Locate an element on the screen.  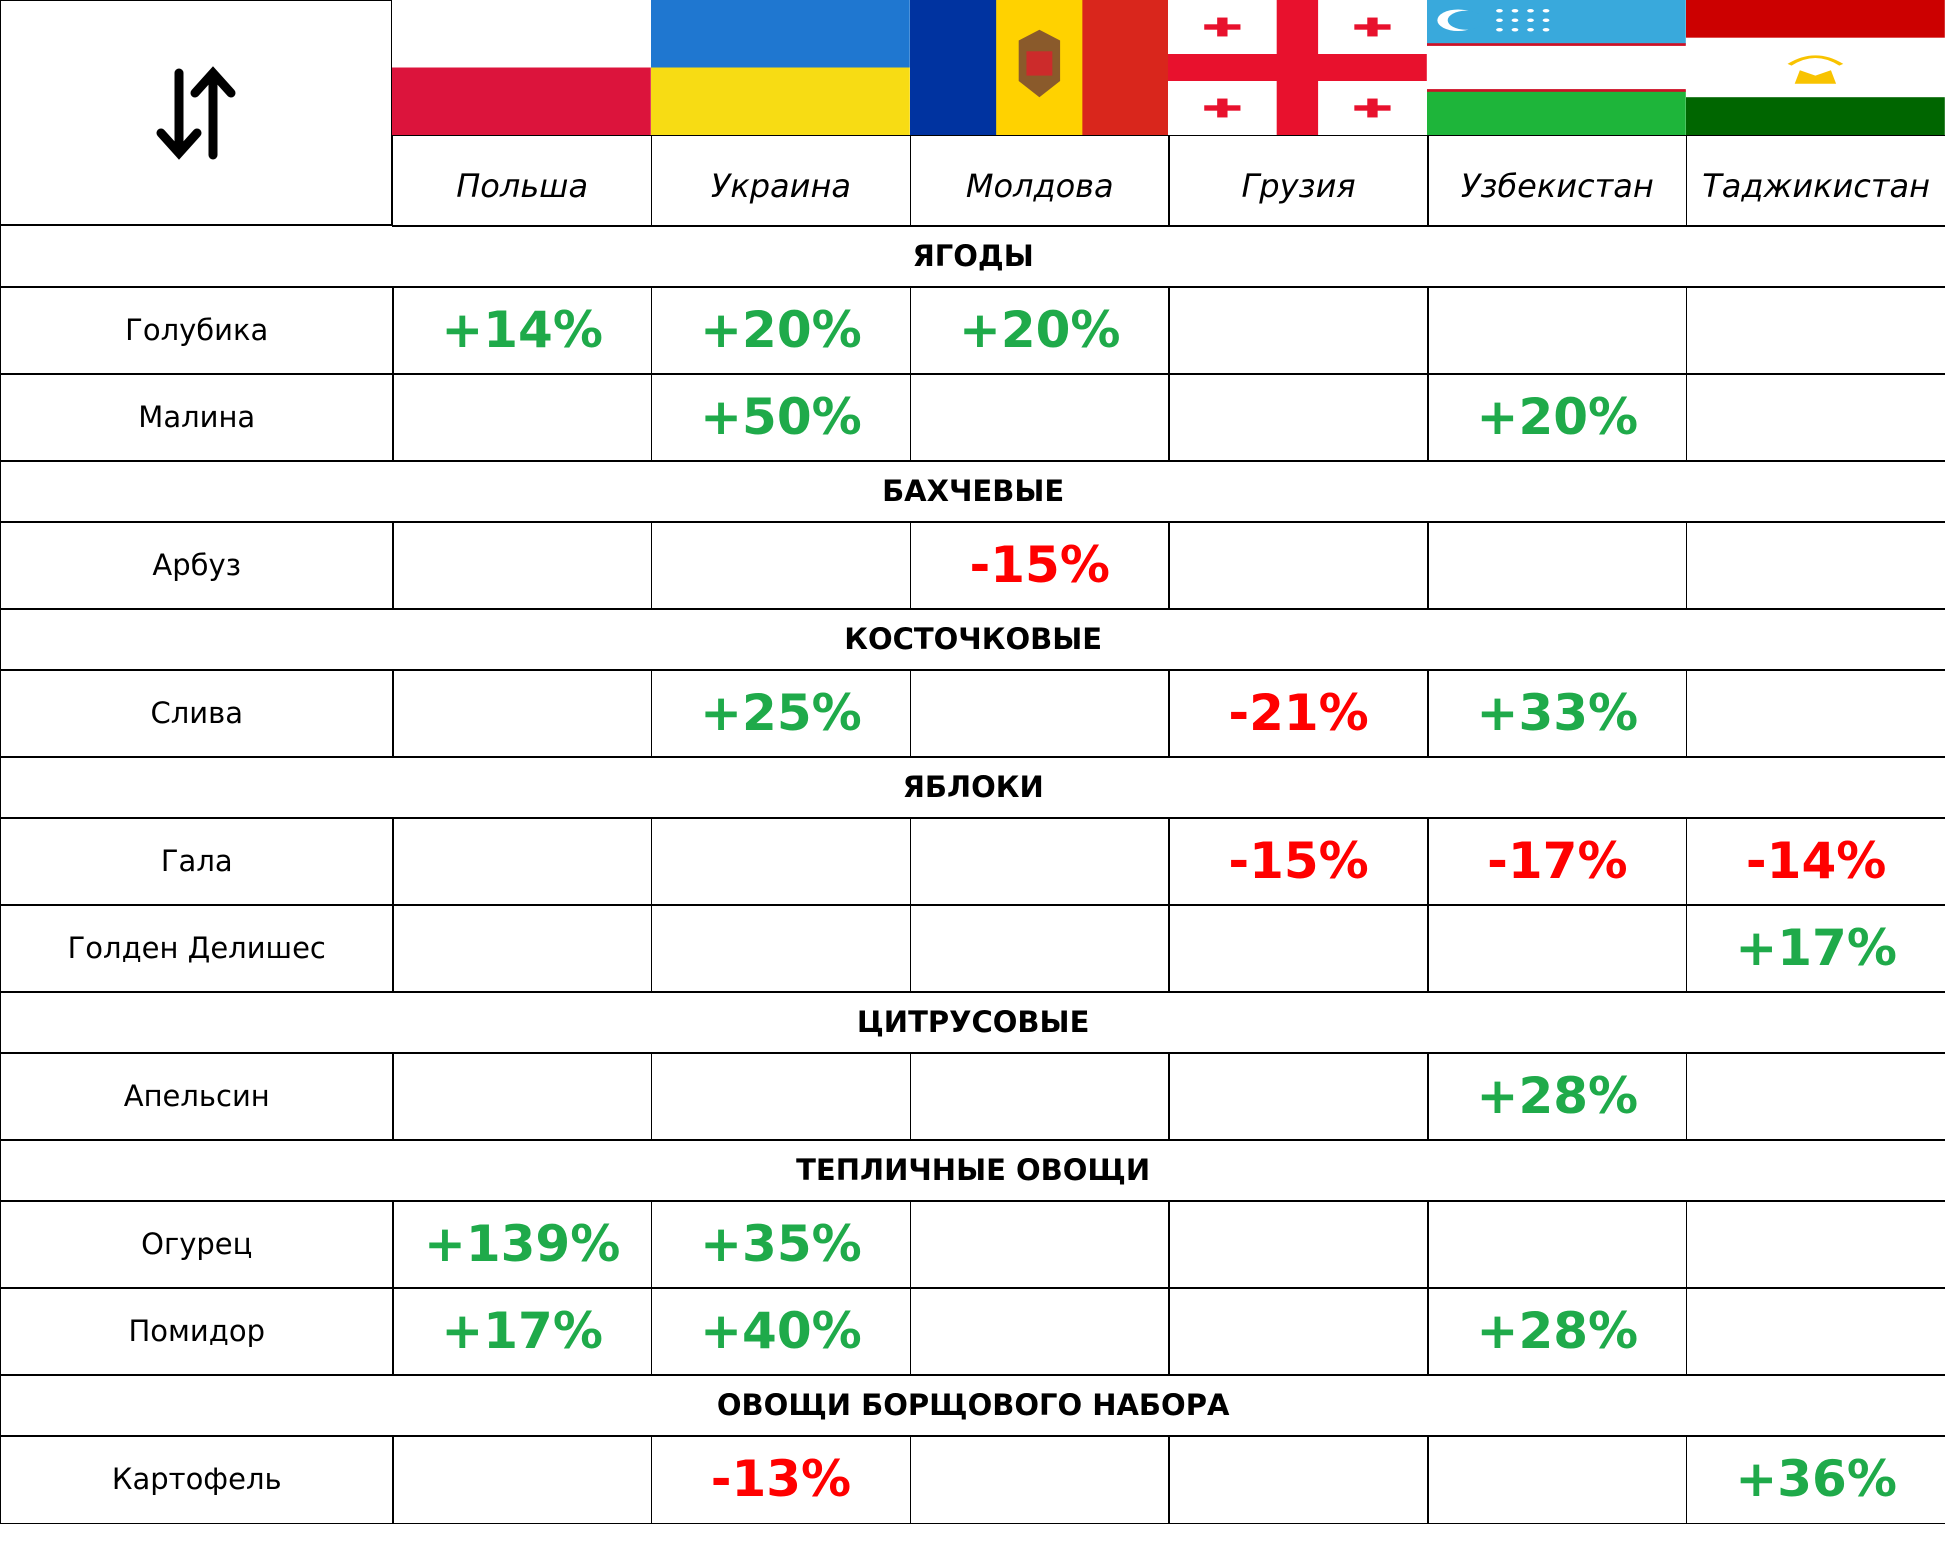
country-name: Молдова is located at coordinates (1039, 181).